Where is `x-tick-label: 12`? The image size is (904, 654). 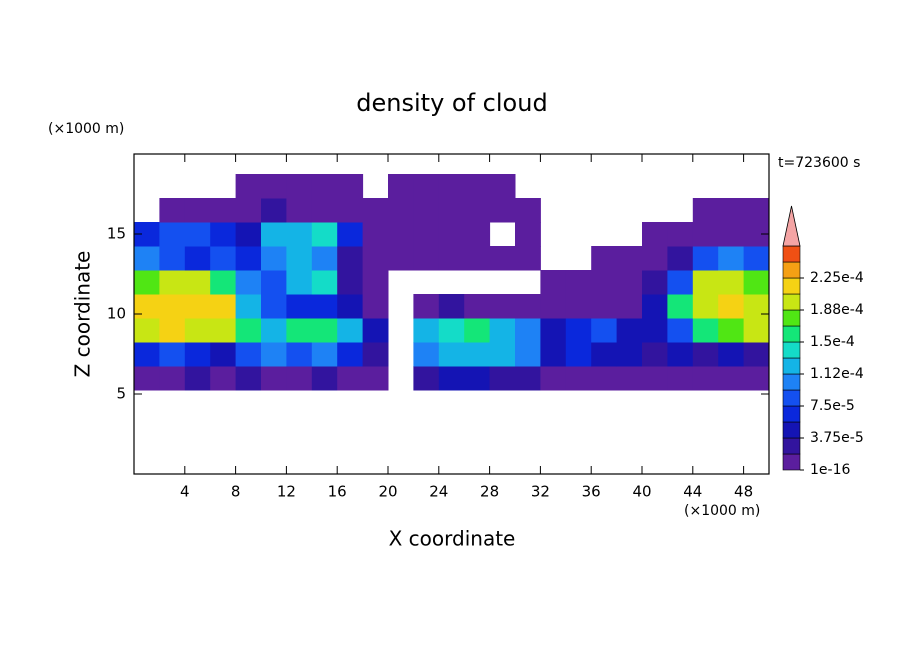
x-tick-label: 12 is located at coordinates (286, 492).